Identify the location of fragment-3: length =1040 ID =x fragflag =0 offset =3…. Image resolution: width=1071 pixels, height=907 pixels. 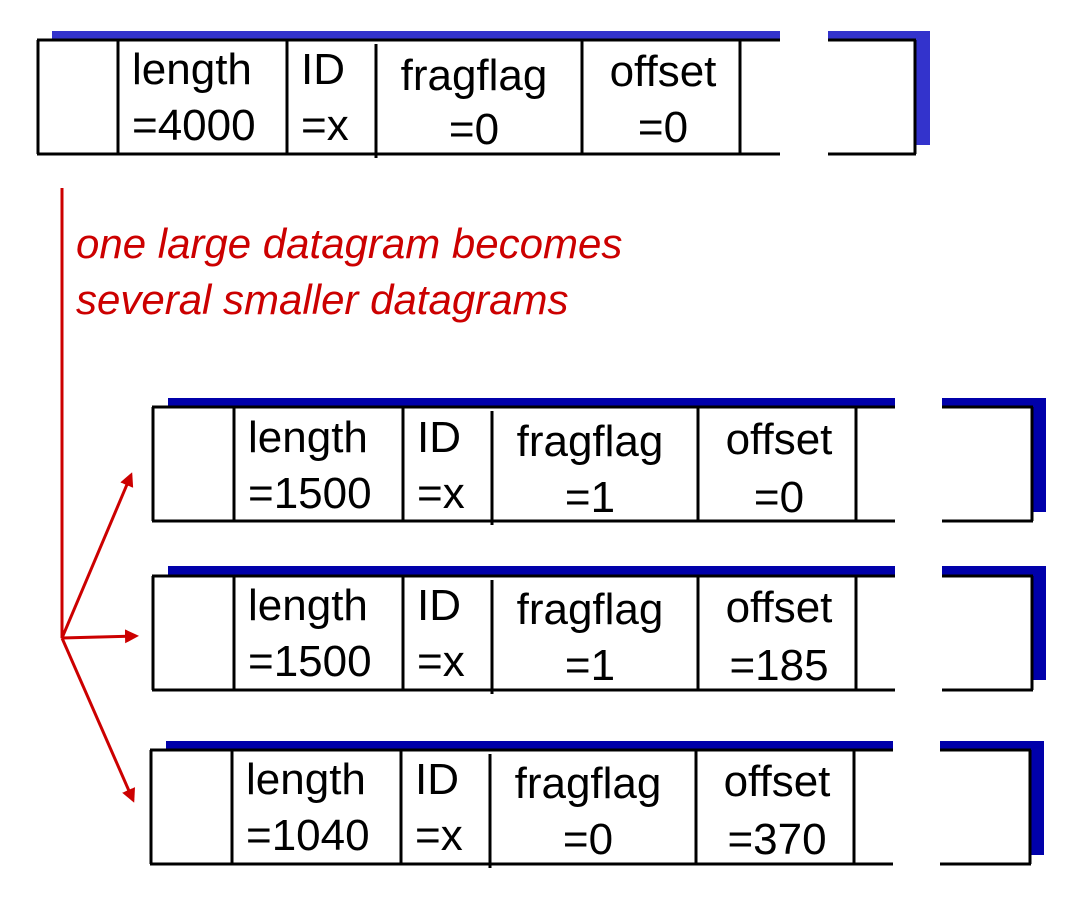
(596, 804).